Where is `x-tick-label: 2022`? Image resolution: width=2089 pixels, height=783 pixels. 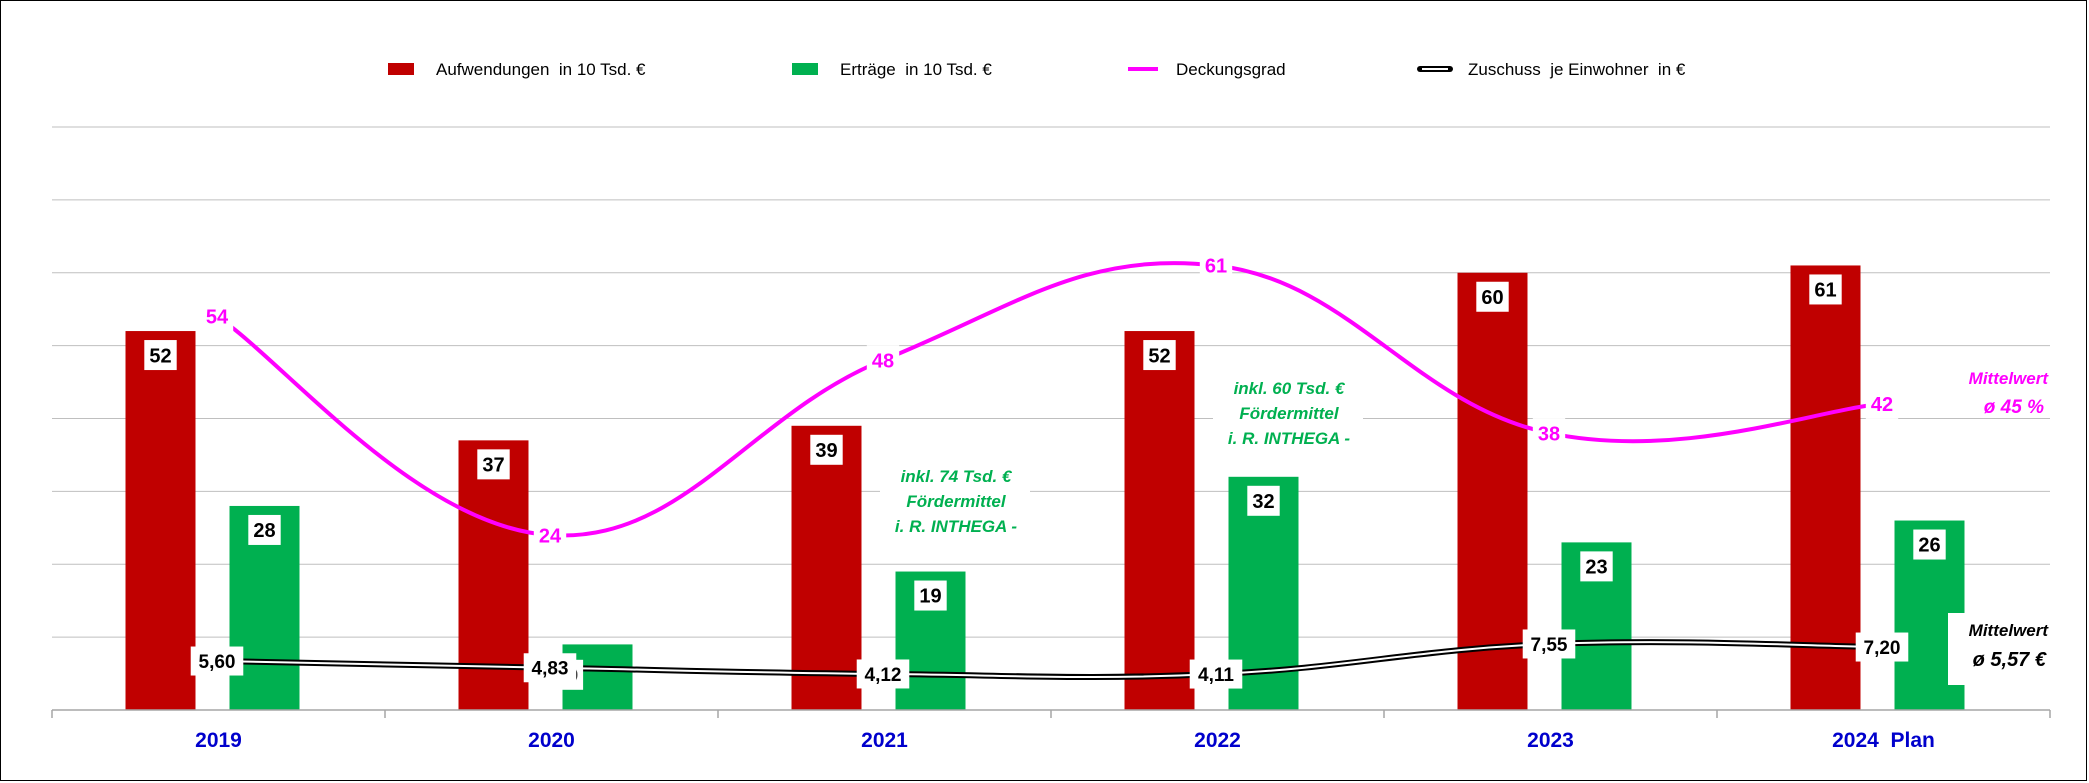
x-tick-label: 2022 is located at coordinates (1217, 740).